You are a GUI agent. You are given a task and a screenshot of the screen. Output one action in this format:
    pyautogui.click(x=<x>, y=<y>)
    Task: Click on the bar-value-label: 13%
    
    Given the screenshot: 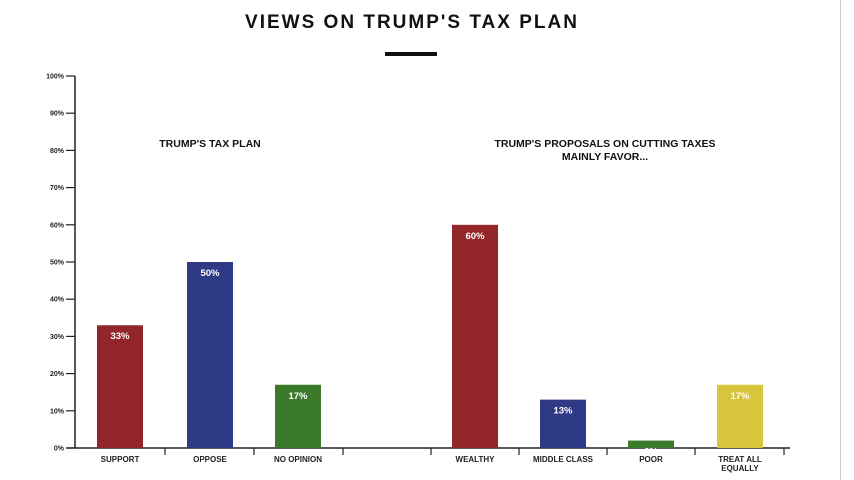 What is the action you would take?
    pyautogui.click(x=563, y=411)
    